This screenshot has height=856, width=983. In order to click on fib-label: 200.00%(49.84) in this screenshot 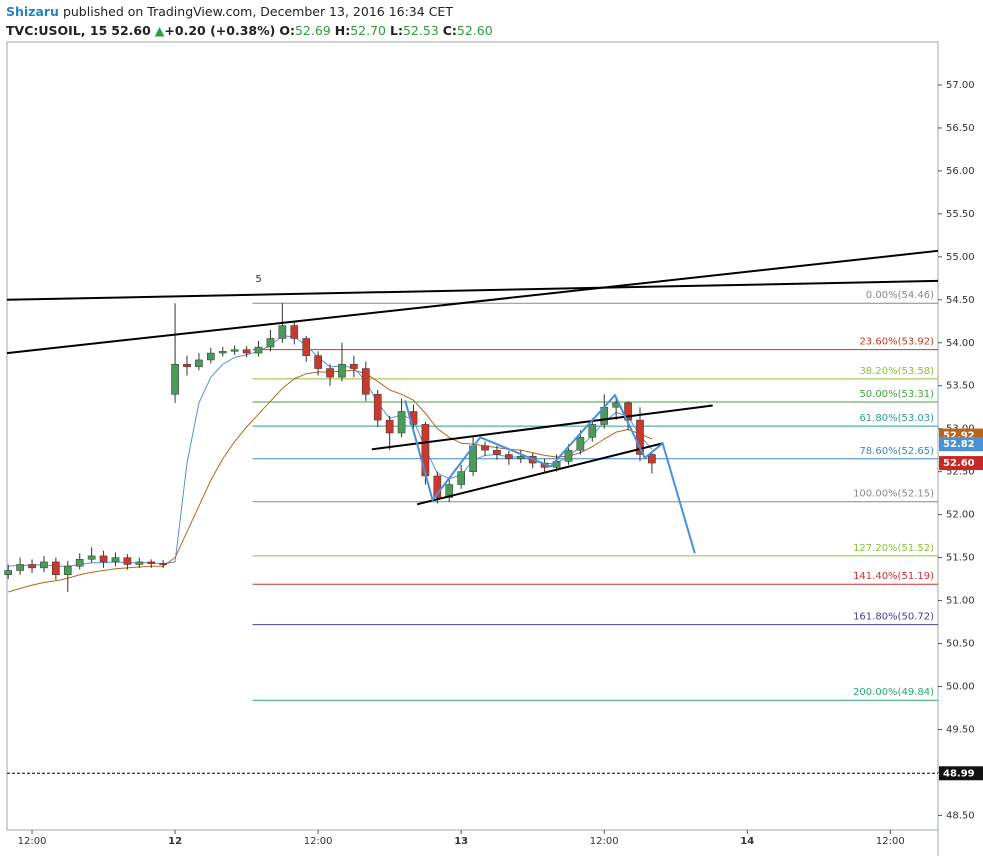, I will do `click(893, 692)`.